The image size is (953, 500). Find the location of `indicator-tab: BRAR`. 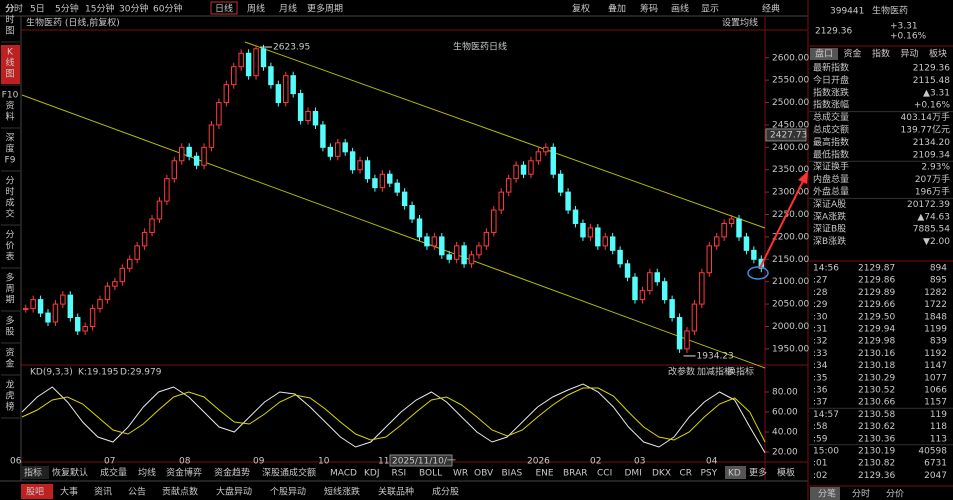

indicator-tab: BRAR is located at coordinates (575, 474).